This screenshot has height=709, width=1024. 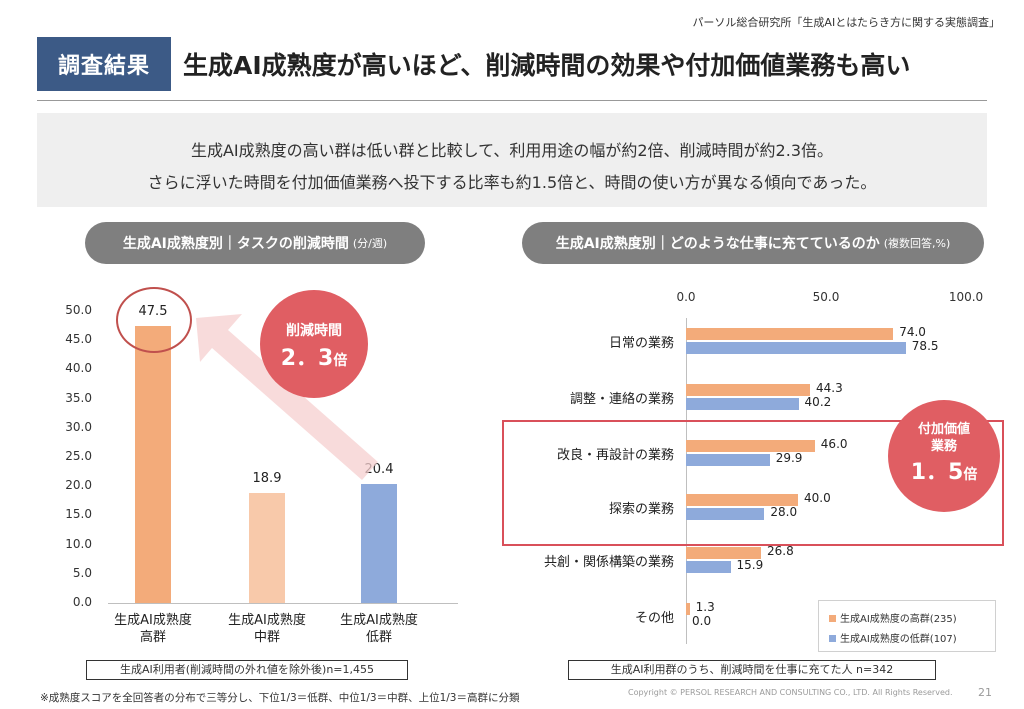 I want to click on legend-label-low: 生成AI成熟度の低群(107), so click(x=898, y=639).